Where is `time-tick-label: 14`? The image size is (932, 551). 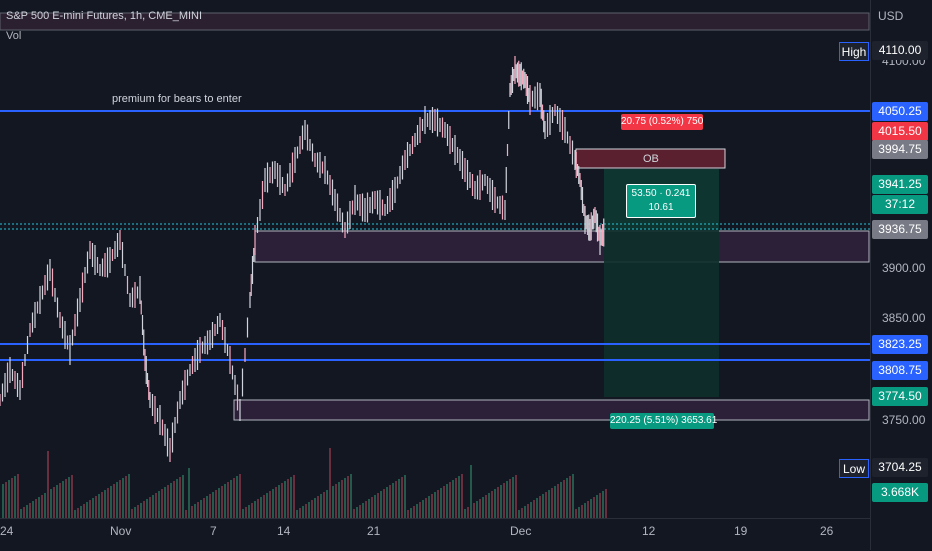 time-tick-label: 14 is located at coordinates (284, 531).